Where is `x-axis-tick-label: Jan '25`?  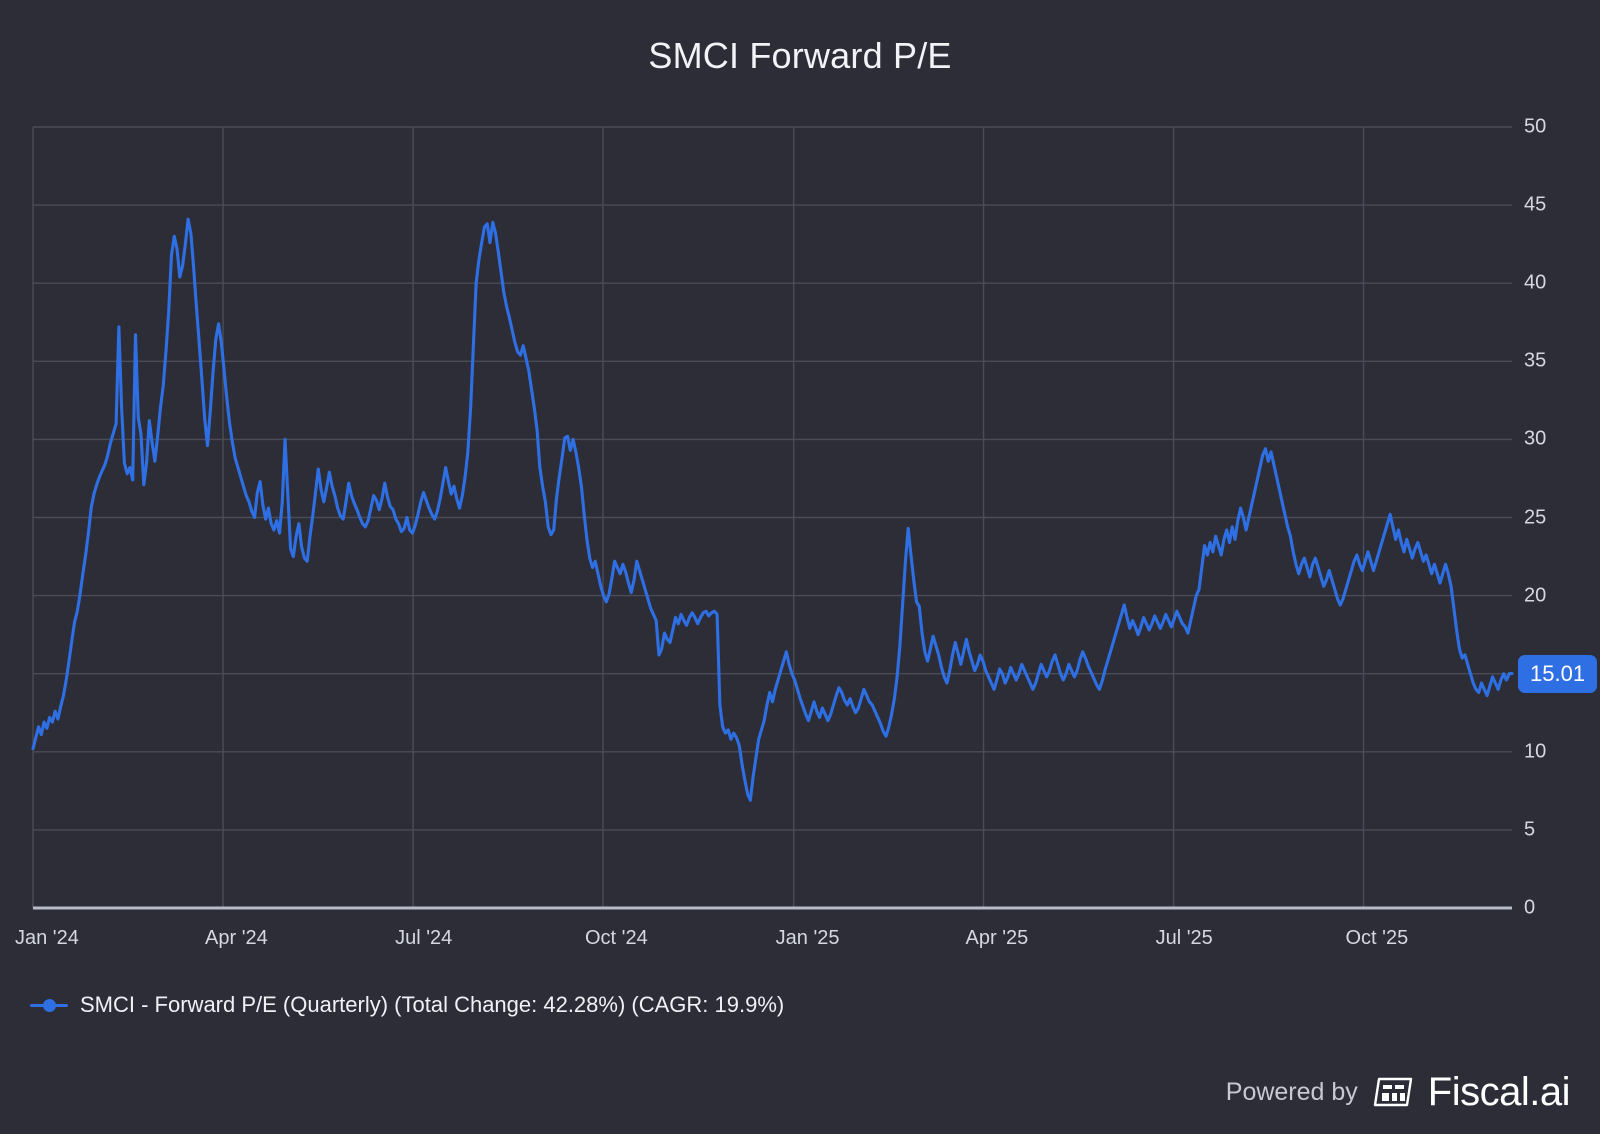 x-axis-tick-label: Jan '25 is located at coordinates (807, 938).